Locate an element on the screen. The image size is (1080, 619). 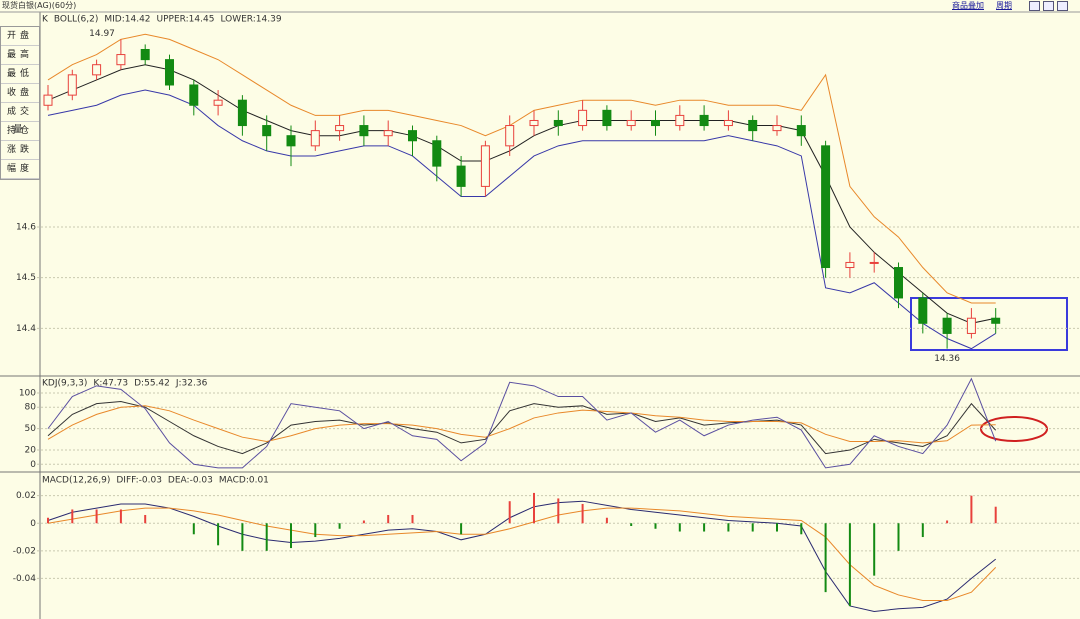
y-tick-label: 14.6 is located at coordinates (26, 227).